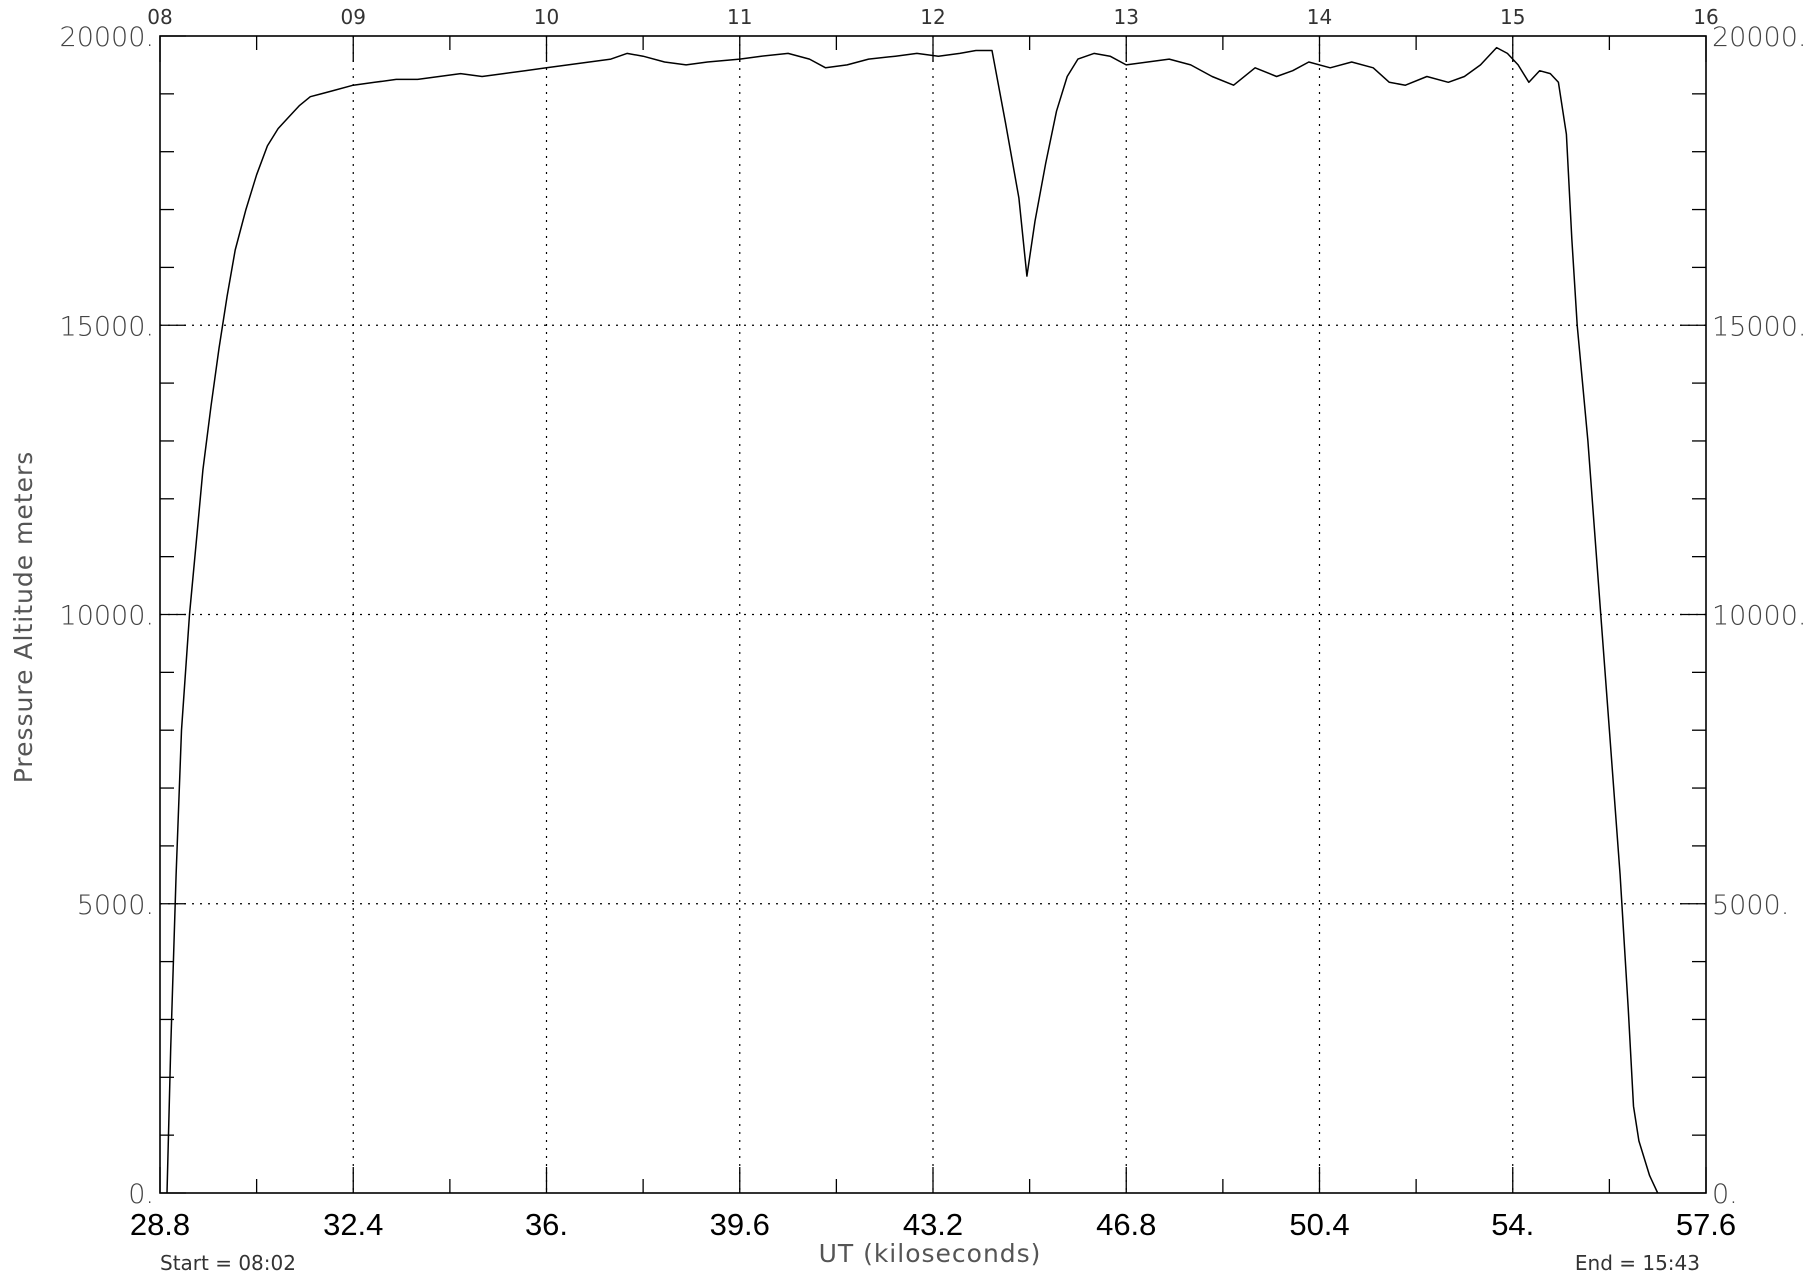 The image size is (1817, 1274). I want to click on top-time-tick-label: 15, so click(1512, 17).